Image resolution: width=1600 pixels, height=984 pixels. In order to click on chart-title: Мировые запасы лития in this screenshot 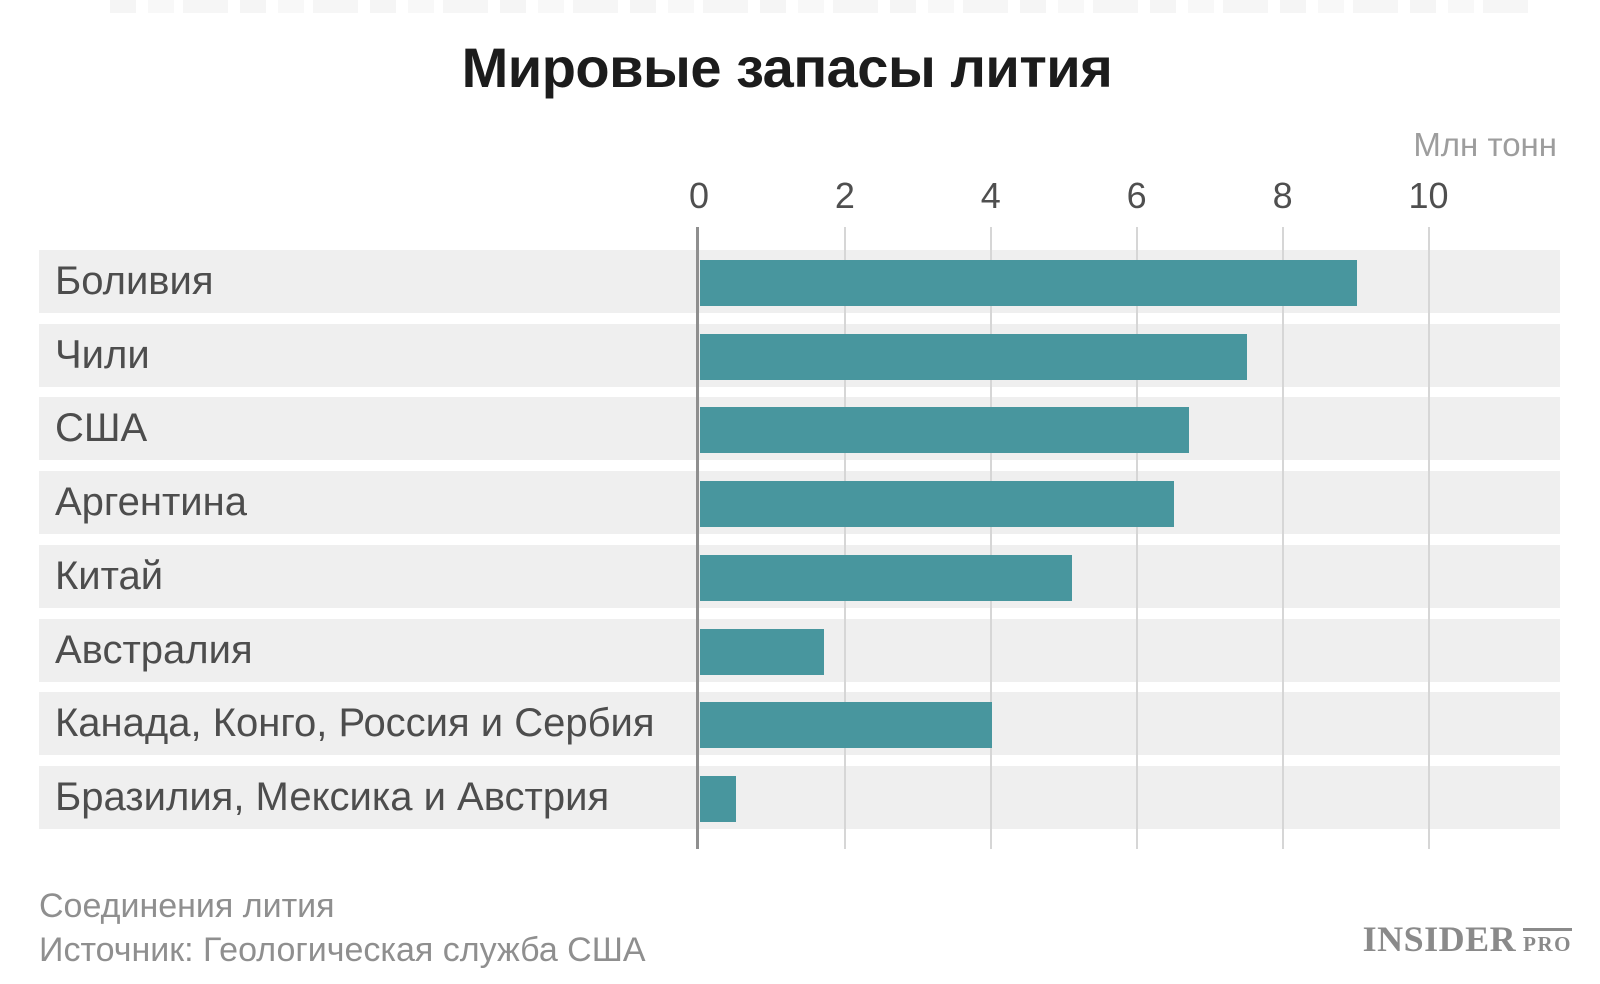, I will do `click(787, 67)`.